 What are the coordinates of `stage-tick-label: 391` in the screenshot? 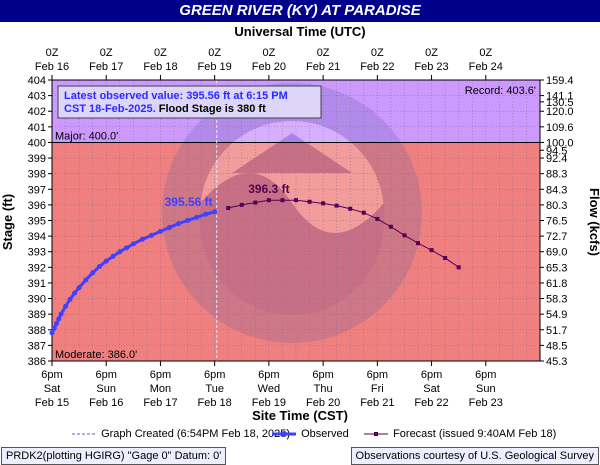 It's located at (37, 284).